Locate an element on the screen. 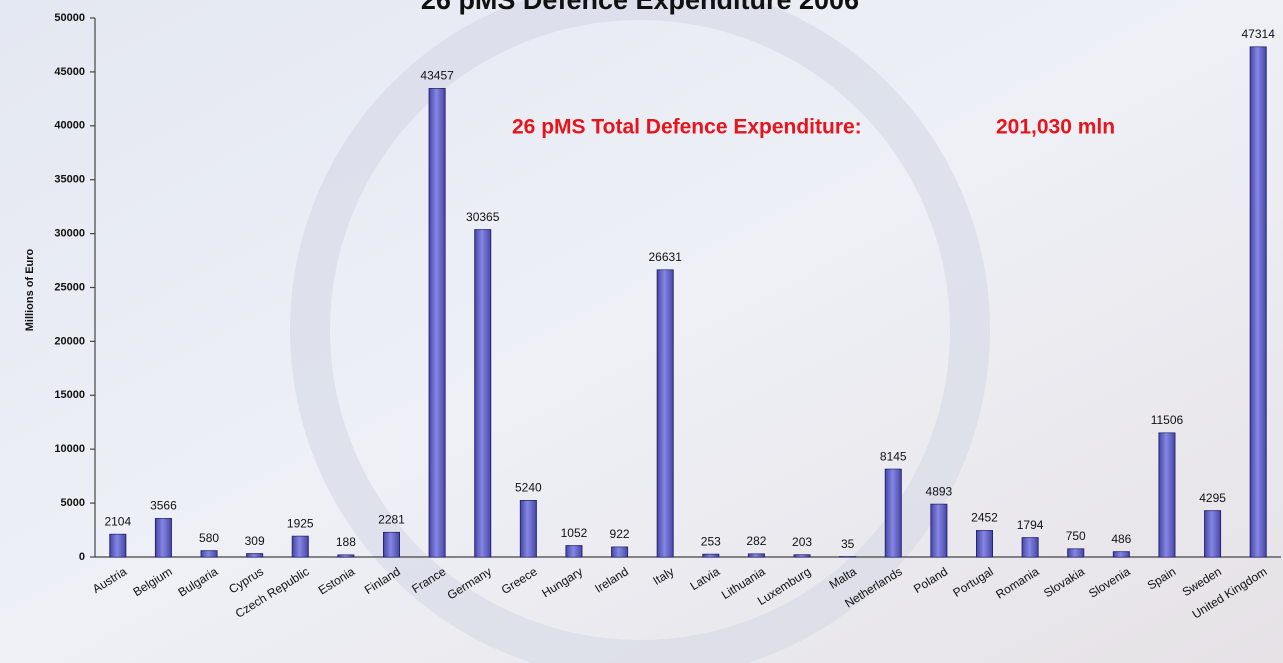 The height and width of the screenshot is (663, 1283). data-label: 2104 is located at coordinates (117, 521).